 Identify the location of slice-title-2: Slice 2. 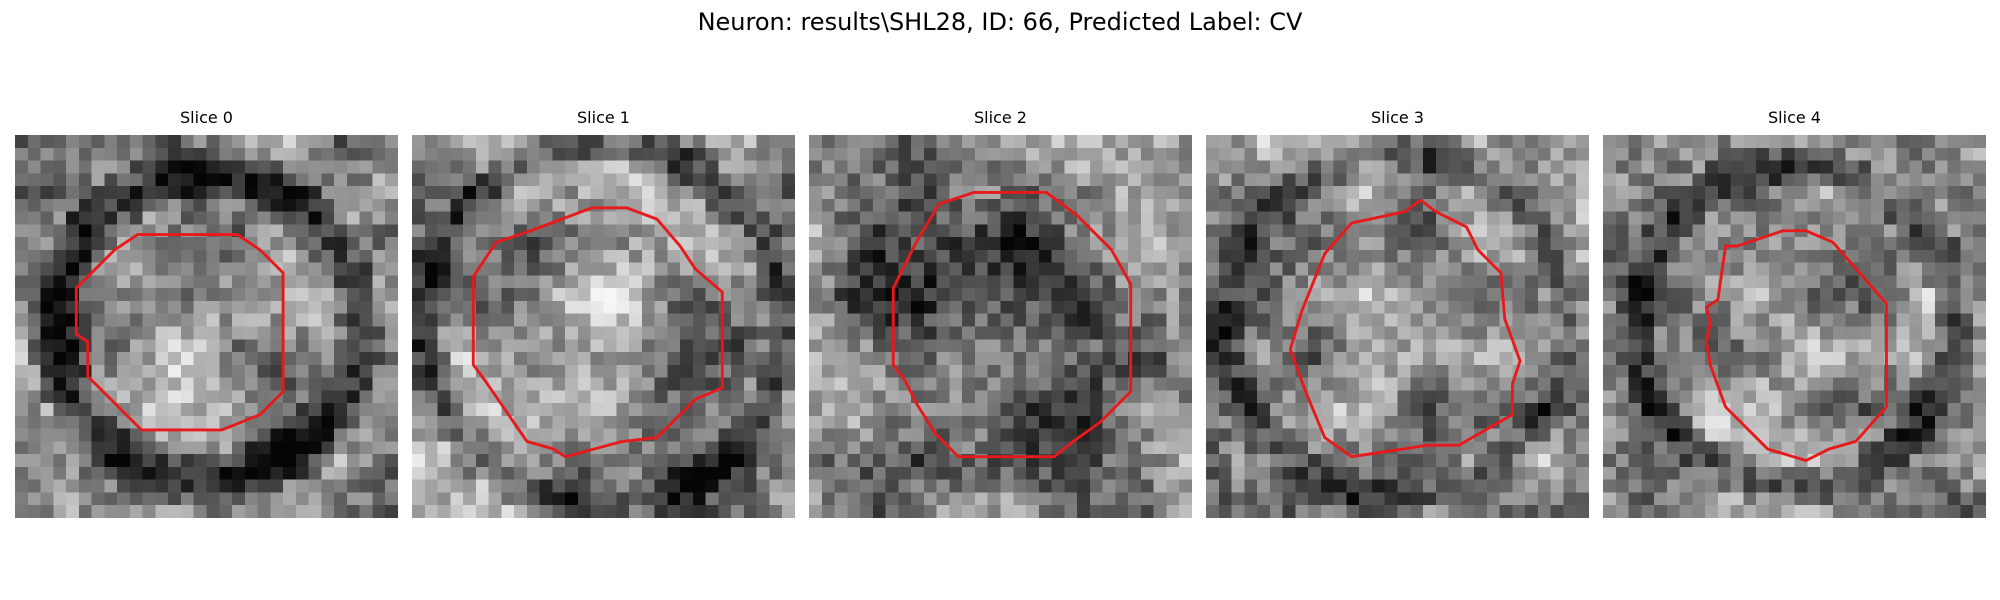
(1000, 117).